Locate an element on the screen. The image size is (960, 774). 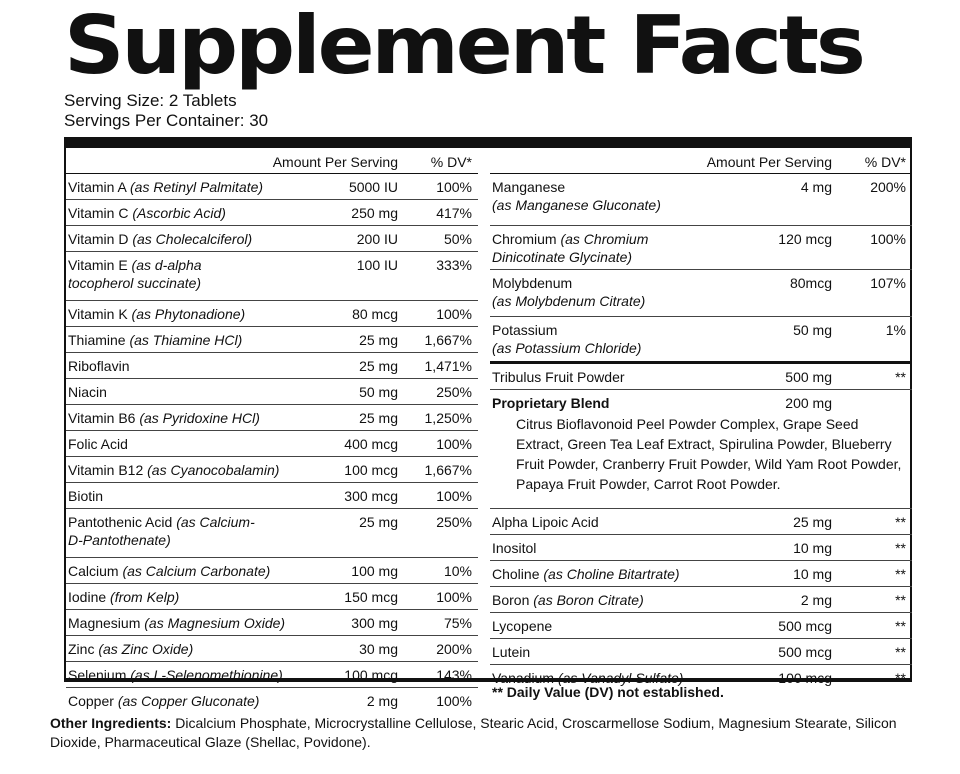
nutrient-label: Iodine is located at coordinates (89, 597).